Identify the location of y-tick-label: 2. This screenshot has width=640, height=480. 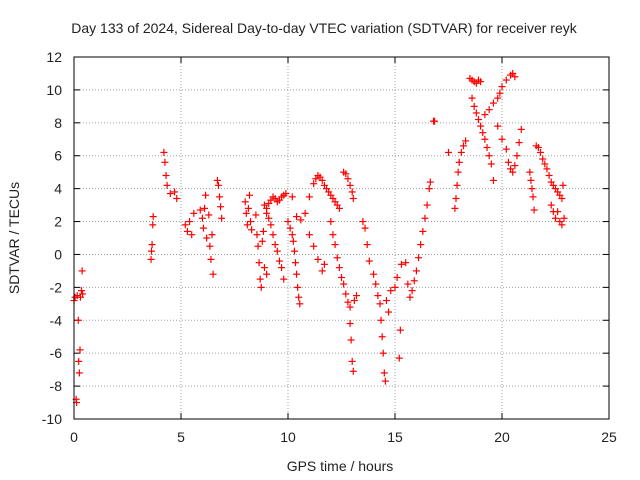
(58, 222).